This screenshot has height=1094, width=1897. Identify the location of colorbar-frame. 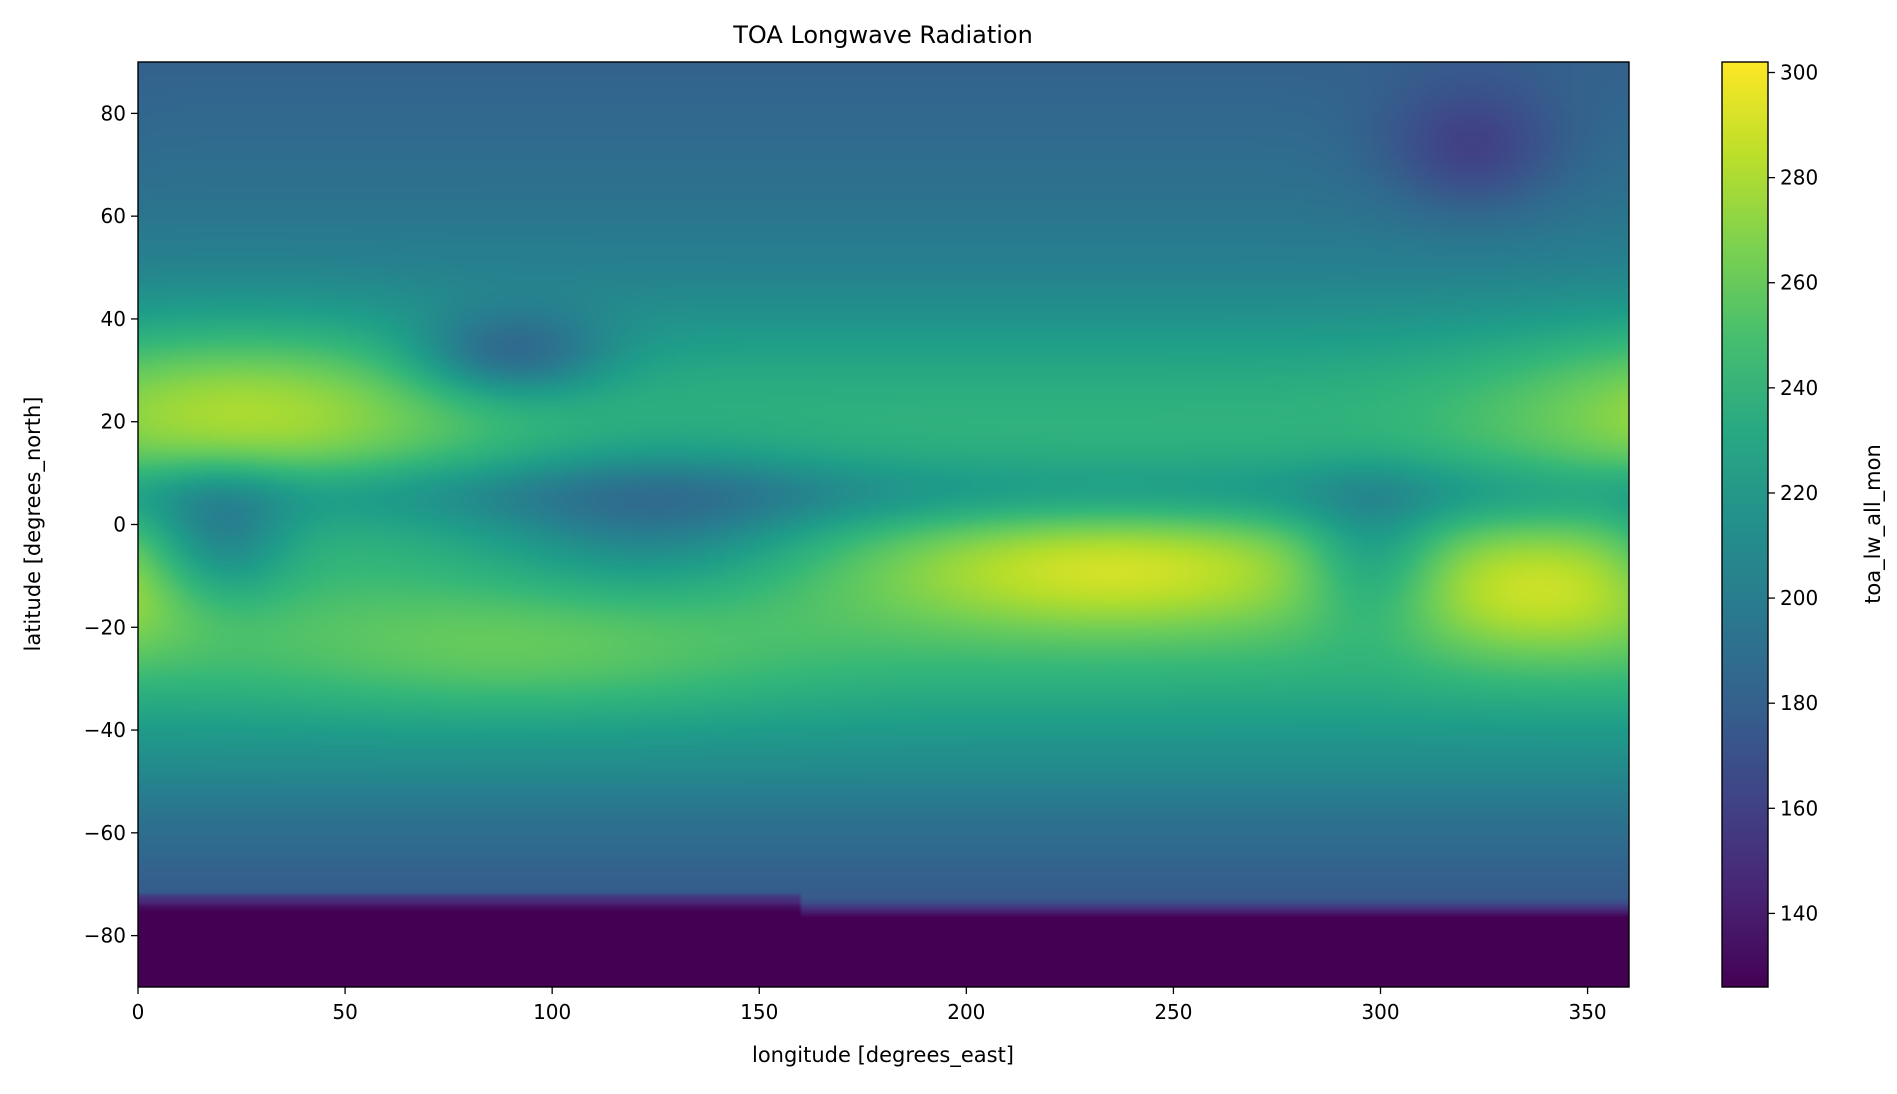
(1745, 524).